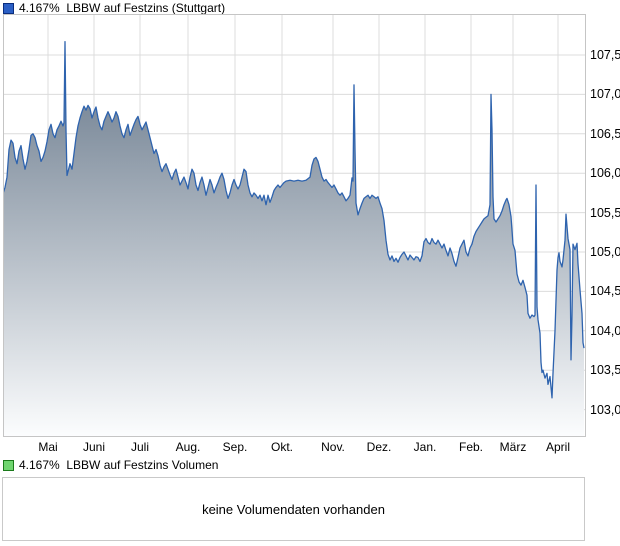 The image size is (620, 546). Describe the element at coordinates (605, 173) in the screenshot. I see `y-axis-label: 106,0` at that location.